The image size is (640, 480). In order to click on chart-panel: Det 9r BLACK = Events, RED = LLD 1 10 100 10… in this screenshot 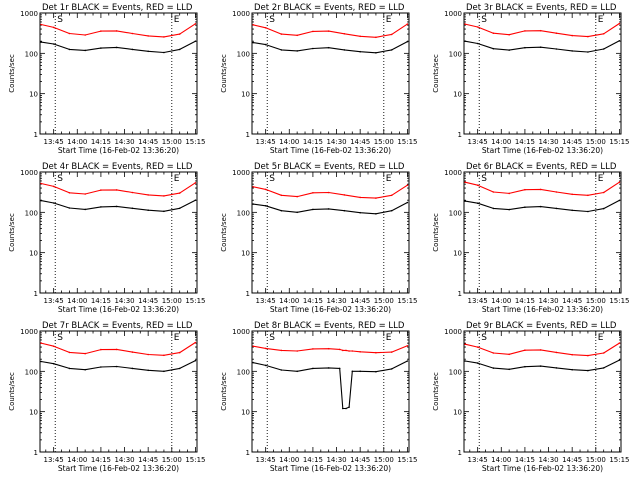, I will do `click(531, 397)`.